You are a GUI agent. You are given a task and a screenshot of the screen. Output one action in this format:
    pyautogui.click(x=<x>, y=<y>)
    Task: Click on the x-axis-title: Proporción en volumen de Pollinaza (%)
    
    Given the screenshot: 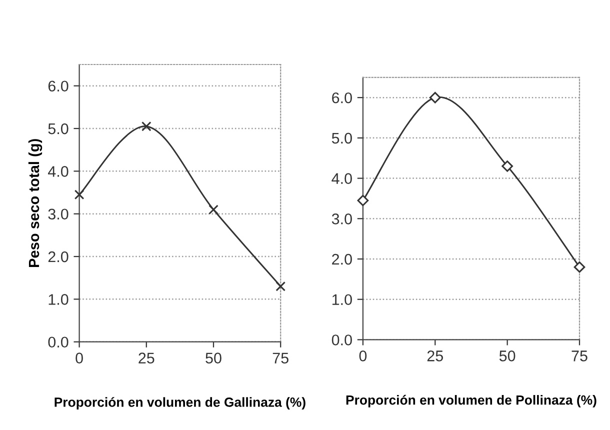 What is the action you would take?
    pyautogui.click(x=471, y=401)
    